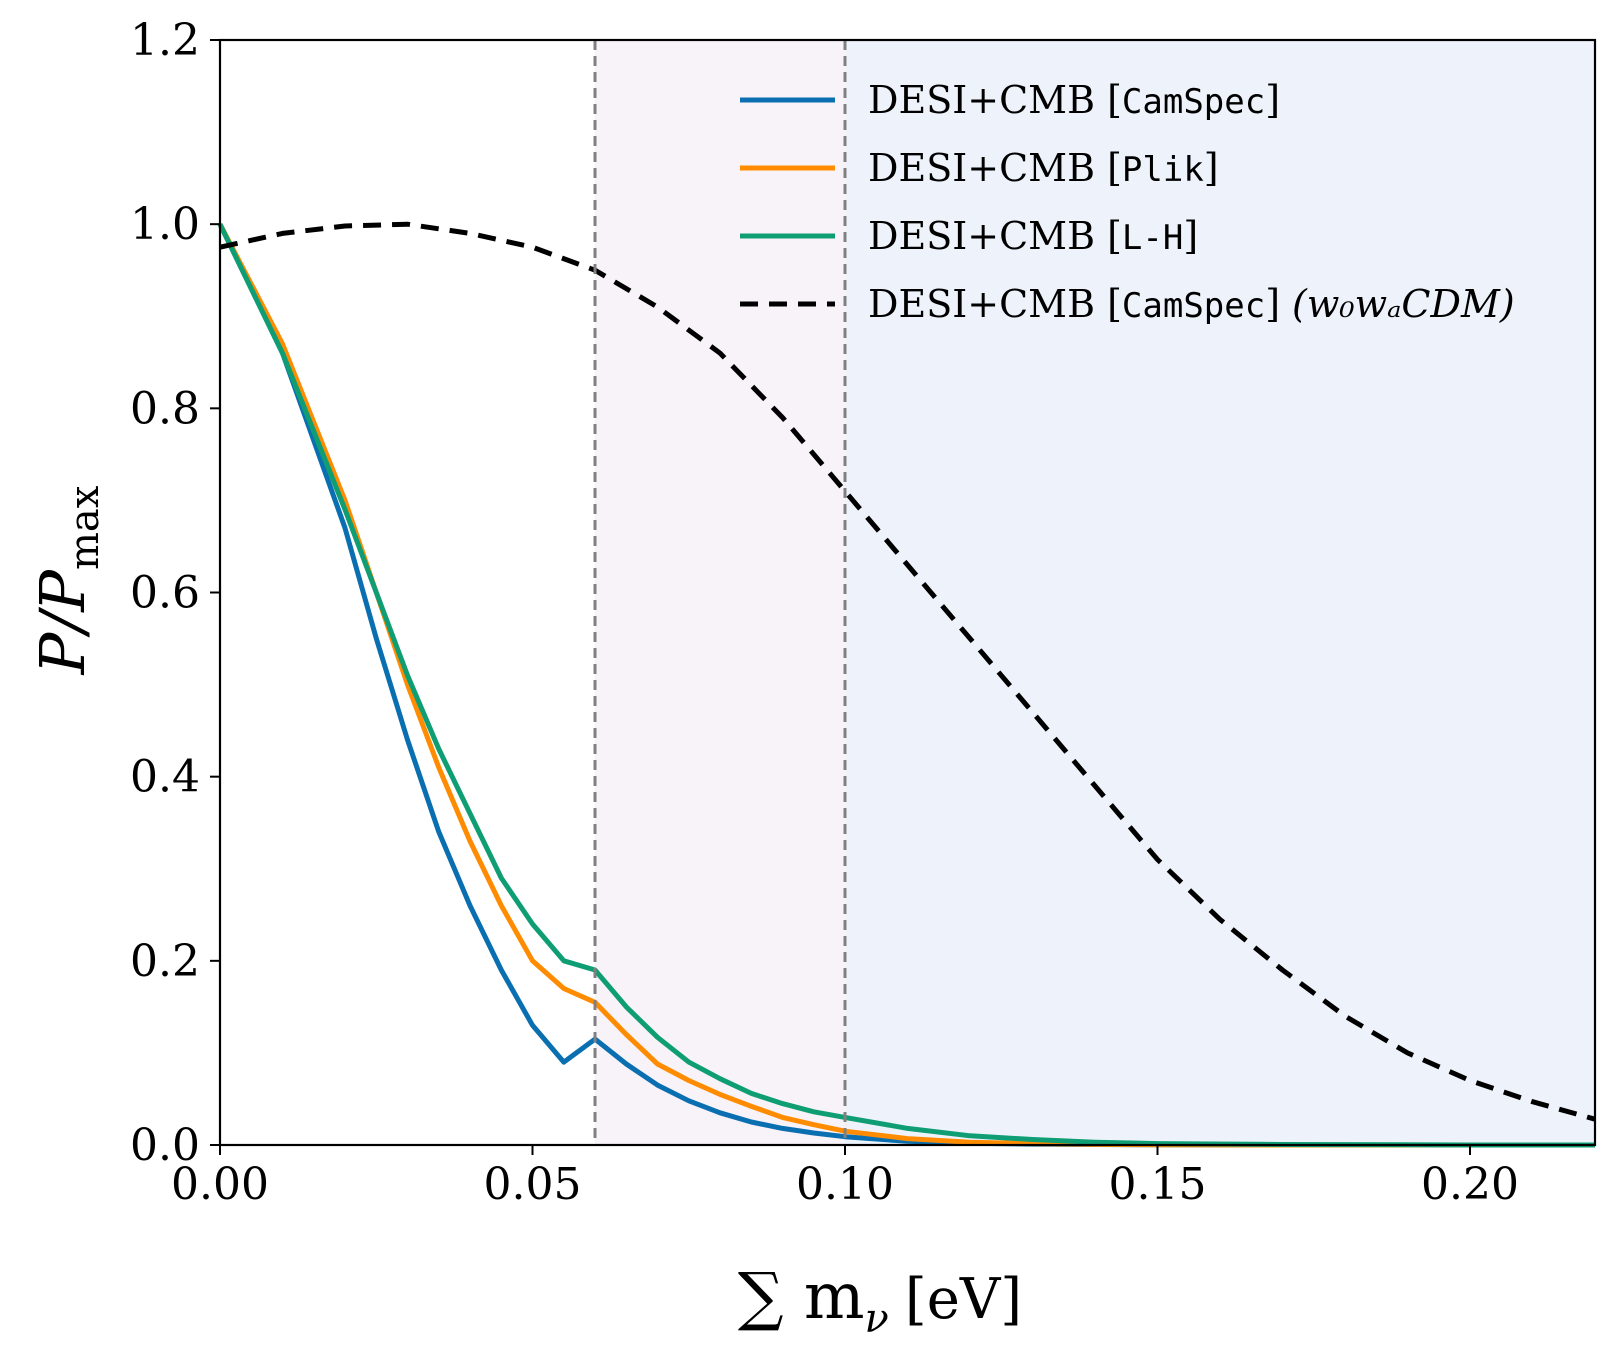  What do you see at coordinates (165, 593) in the screenshot?
I see `y-tick-label: 0.6` at bounding box center [165, 593].